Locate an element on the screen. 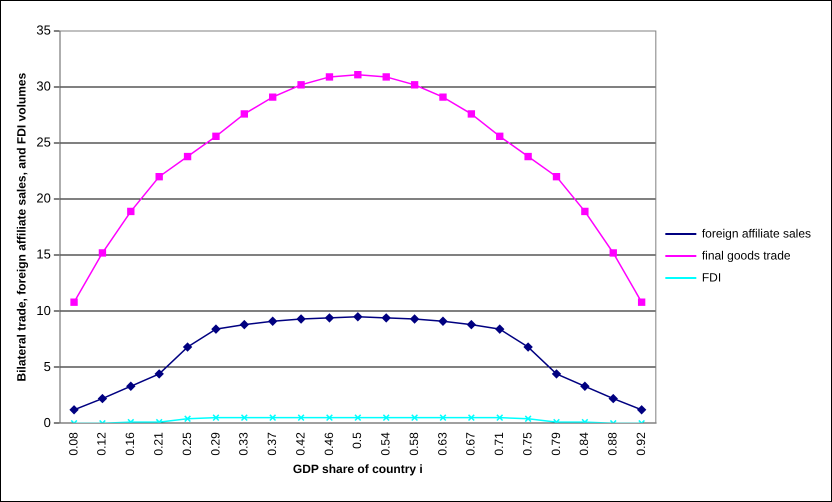 The width and height of the screenshot is (832, 502). y-tick-label: 0 is located at coordinates (47, 422).